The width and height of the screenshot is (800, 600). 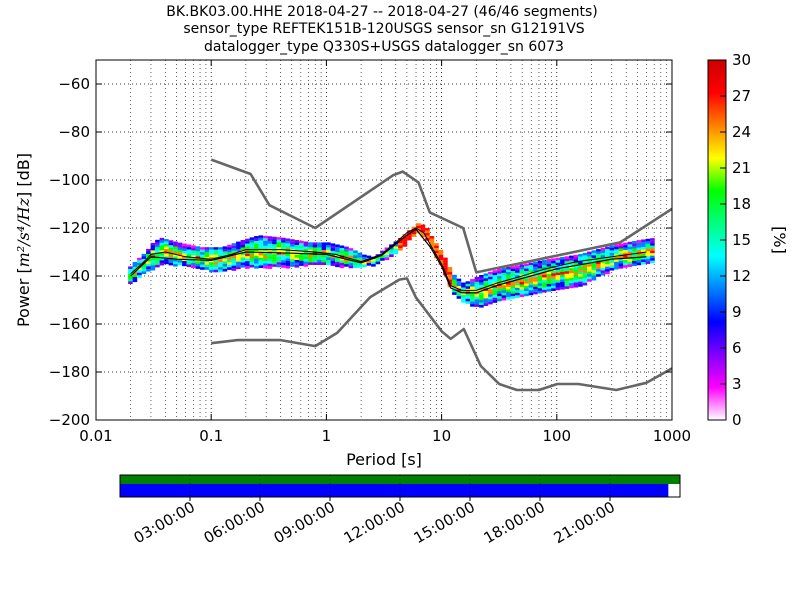 I want to click on series-mean, so click(x=388, y=261).